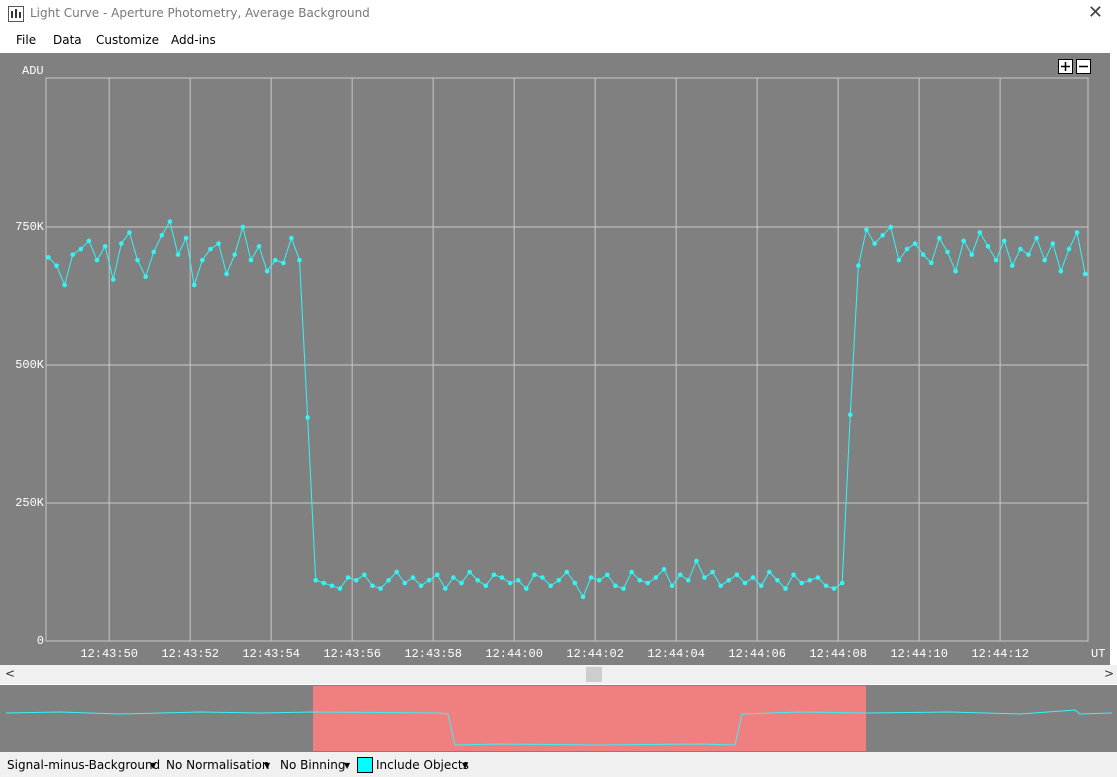 This screenshot has width=1117, height=777. I want to click on menu-bar: File Data Customize Add-ins, so click(558, 40).